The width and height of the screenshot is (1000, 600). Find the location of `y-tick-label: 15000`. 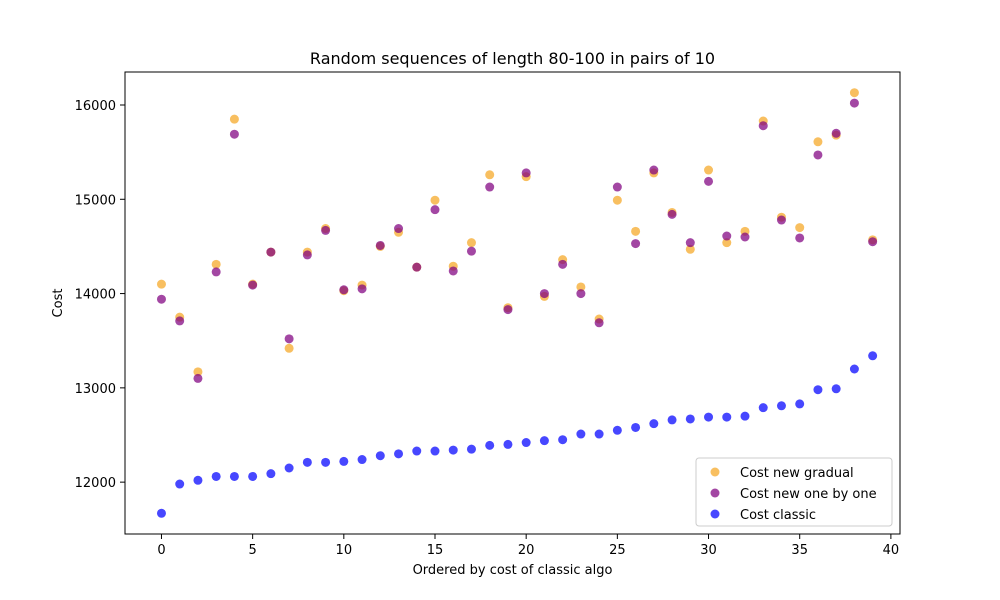

y-tick-label: 15000 is located at coordinates (95, 200).